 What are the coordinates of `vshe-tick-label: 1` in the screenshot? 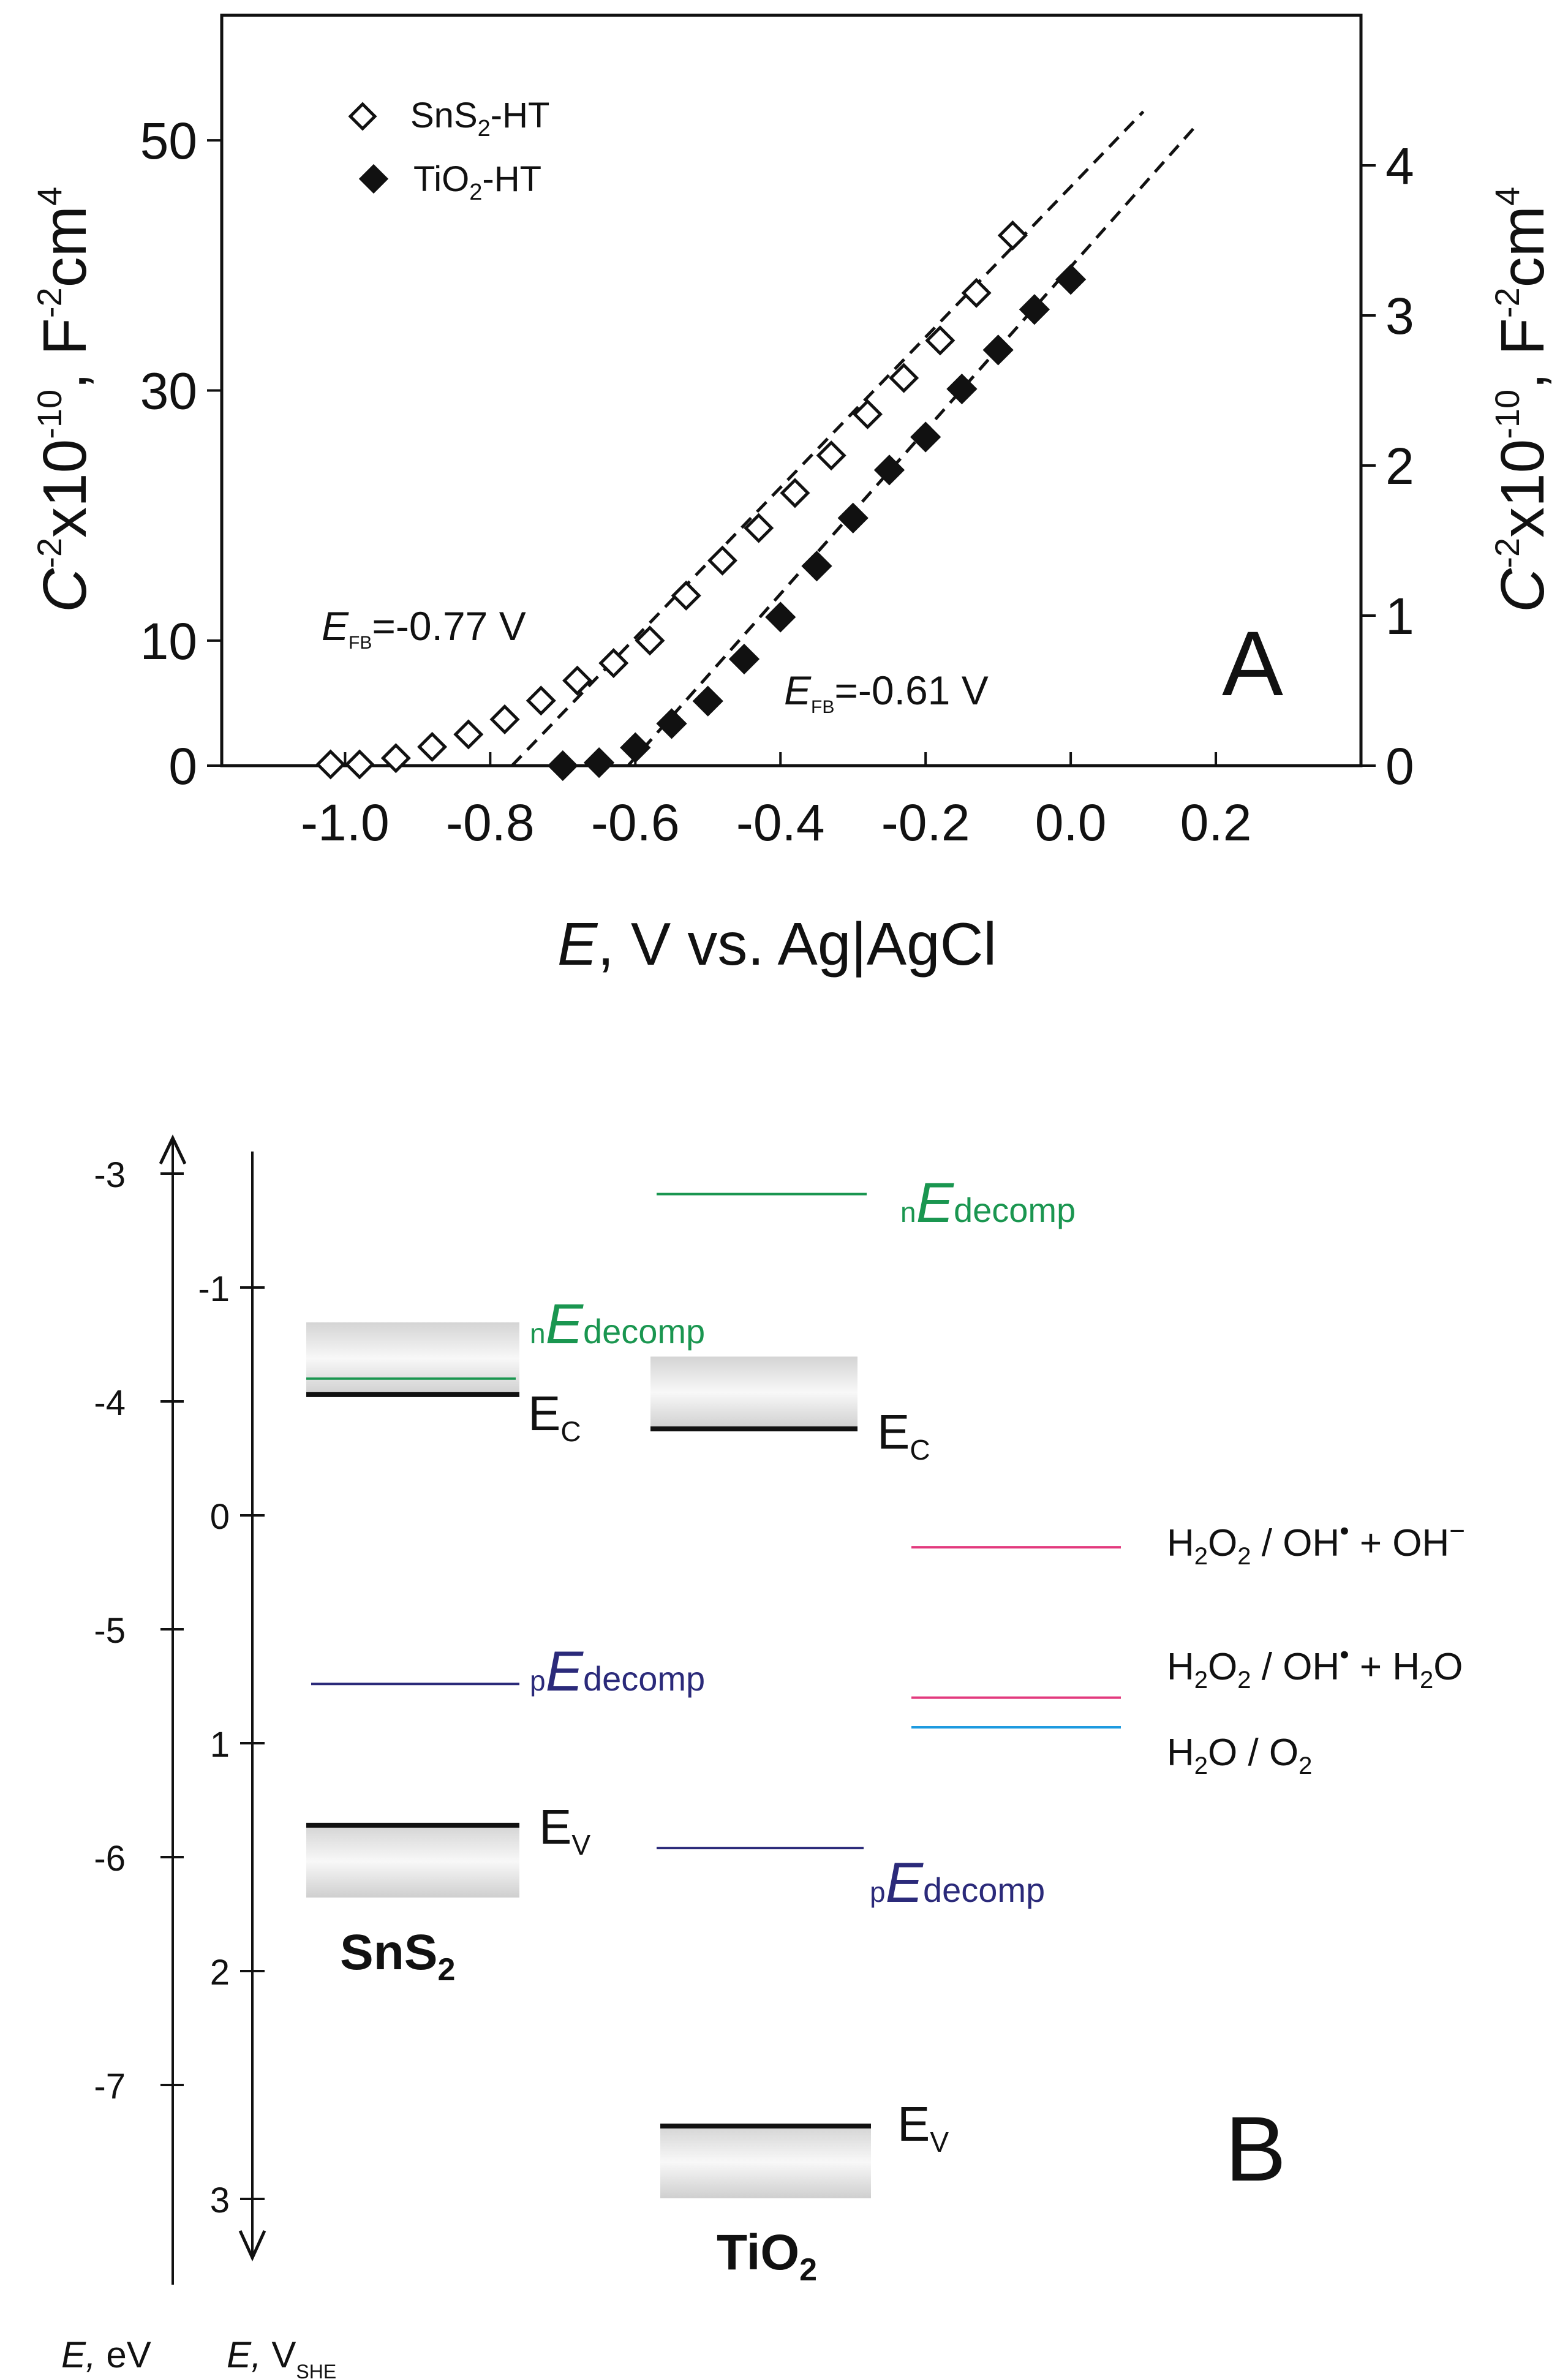 It's located at (220, 1745).